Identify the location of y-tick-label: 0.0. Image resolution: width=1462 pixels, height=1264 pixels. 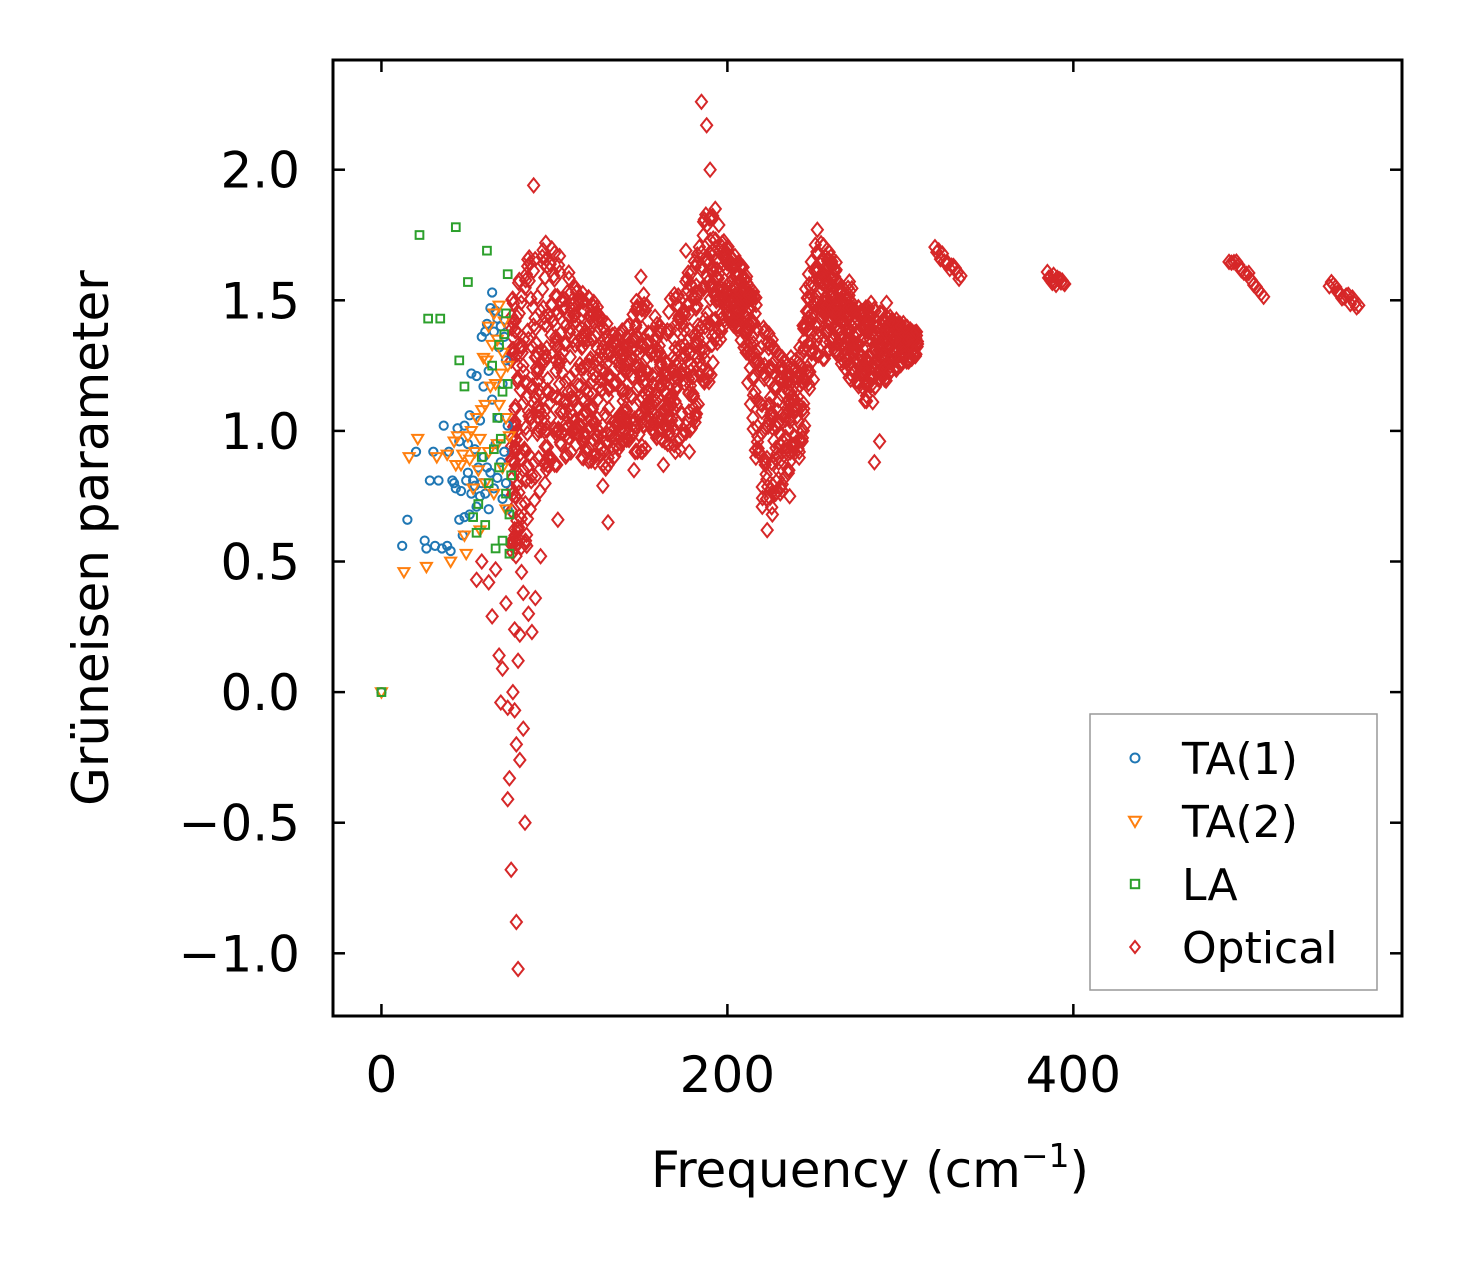
(260, 693).